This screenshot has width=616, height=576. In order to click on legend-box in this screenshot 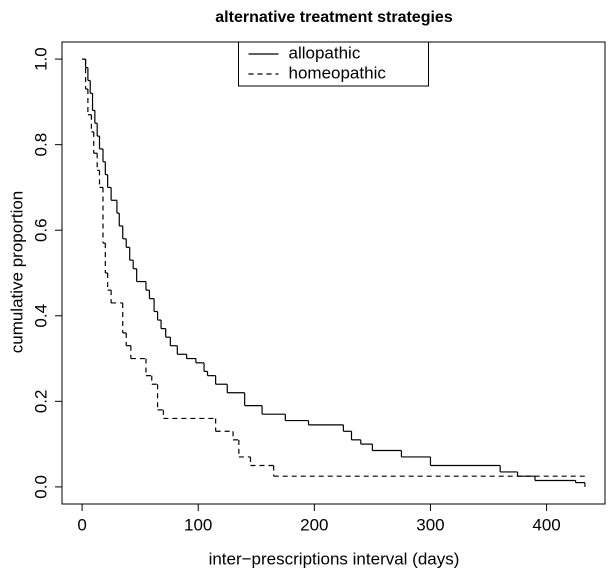, I will do `click(333, 64)`.